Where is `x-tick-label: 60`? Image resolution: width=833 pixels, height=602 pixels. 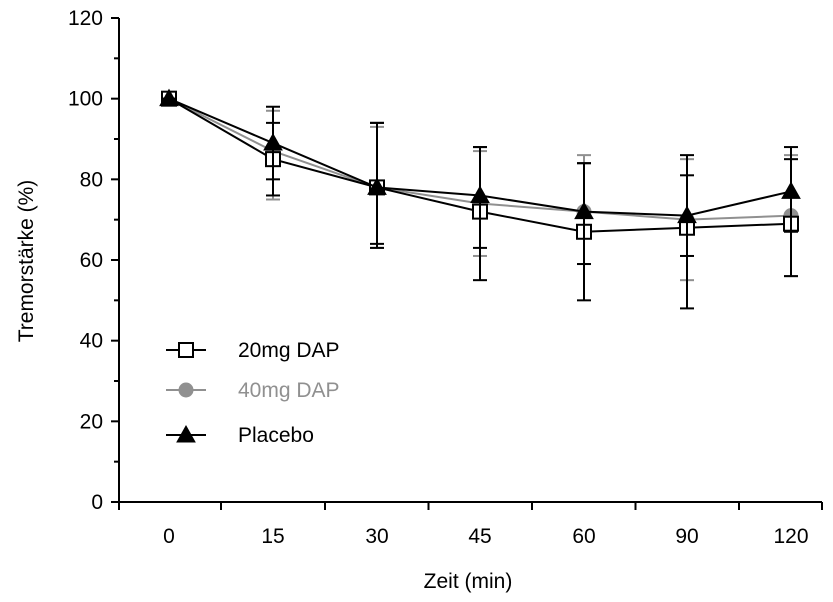 x-tick-label: 60 is located at coordinates (583, 536).